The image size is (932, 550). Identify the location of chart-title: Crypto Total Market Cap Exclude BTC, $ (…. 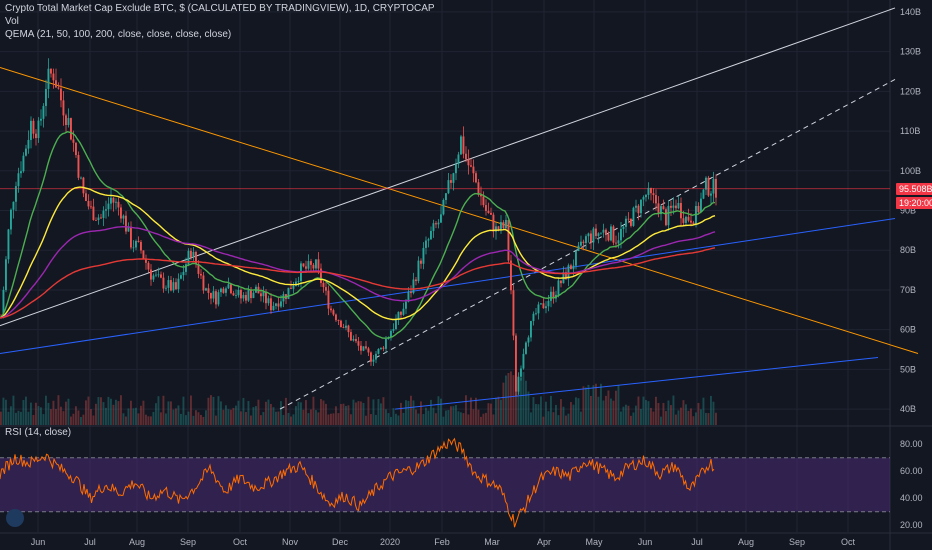
(220, 8).